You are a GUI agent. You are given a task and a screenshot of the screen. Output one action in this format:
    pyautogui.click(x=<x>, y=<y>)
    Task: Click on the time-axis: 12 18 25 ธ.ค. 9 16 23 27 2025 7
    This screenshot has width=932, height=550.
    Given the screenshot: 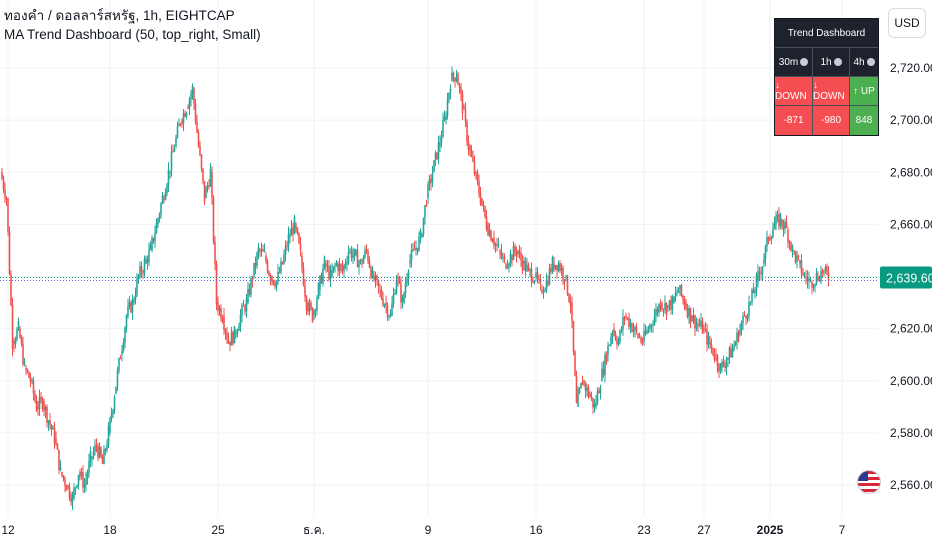 What is the action you would take?
    pyautogui.click(x=466, y=533)
    